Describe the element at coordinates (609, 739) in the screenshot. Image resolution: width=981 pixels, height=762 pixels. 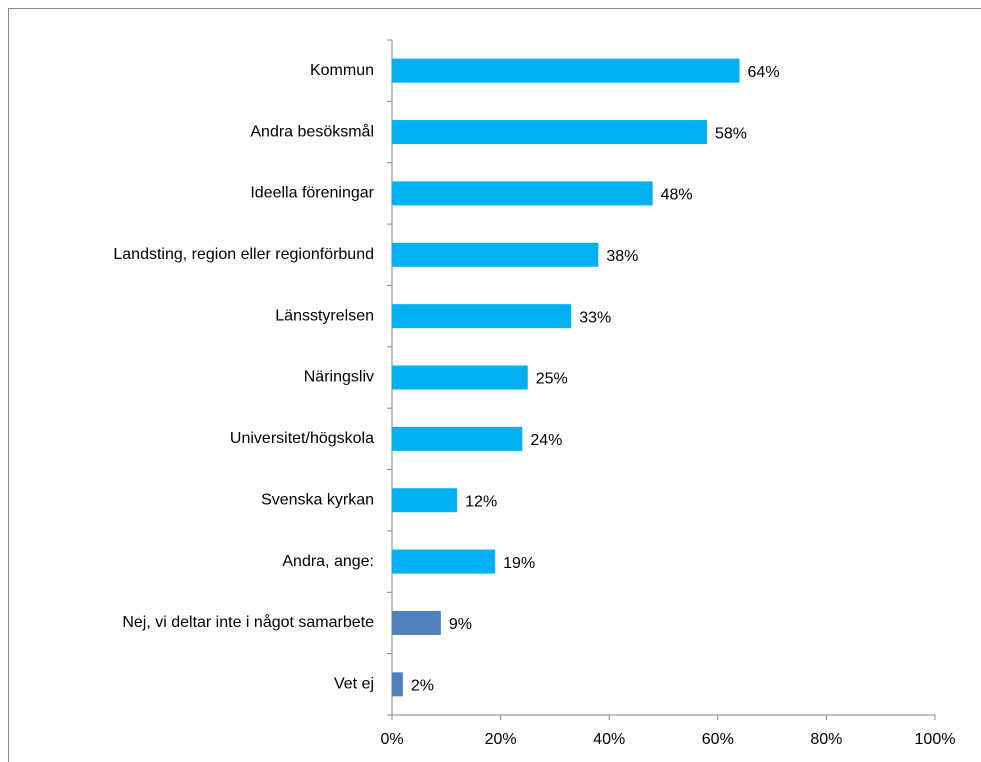
I see `x-tick-label: 40%` at that location.